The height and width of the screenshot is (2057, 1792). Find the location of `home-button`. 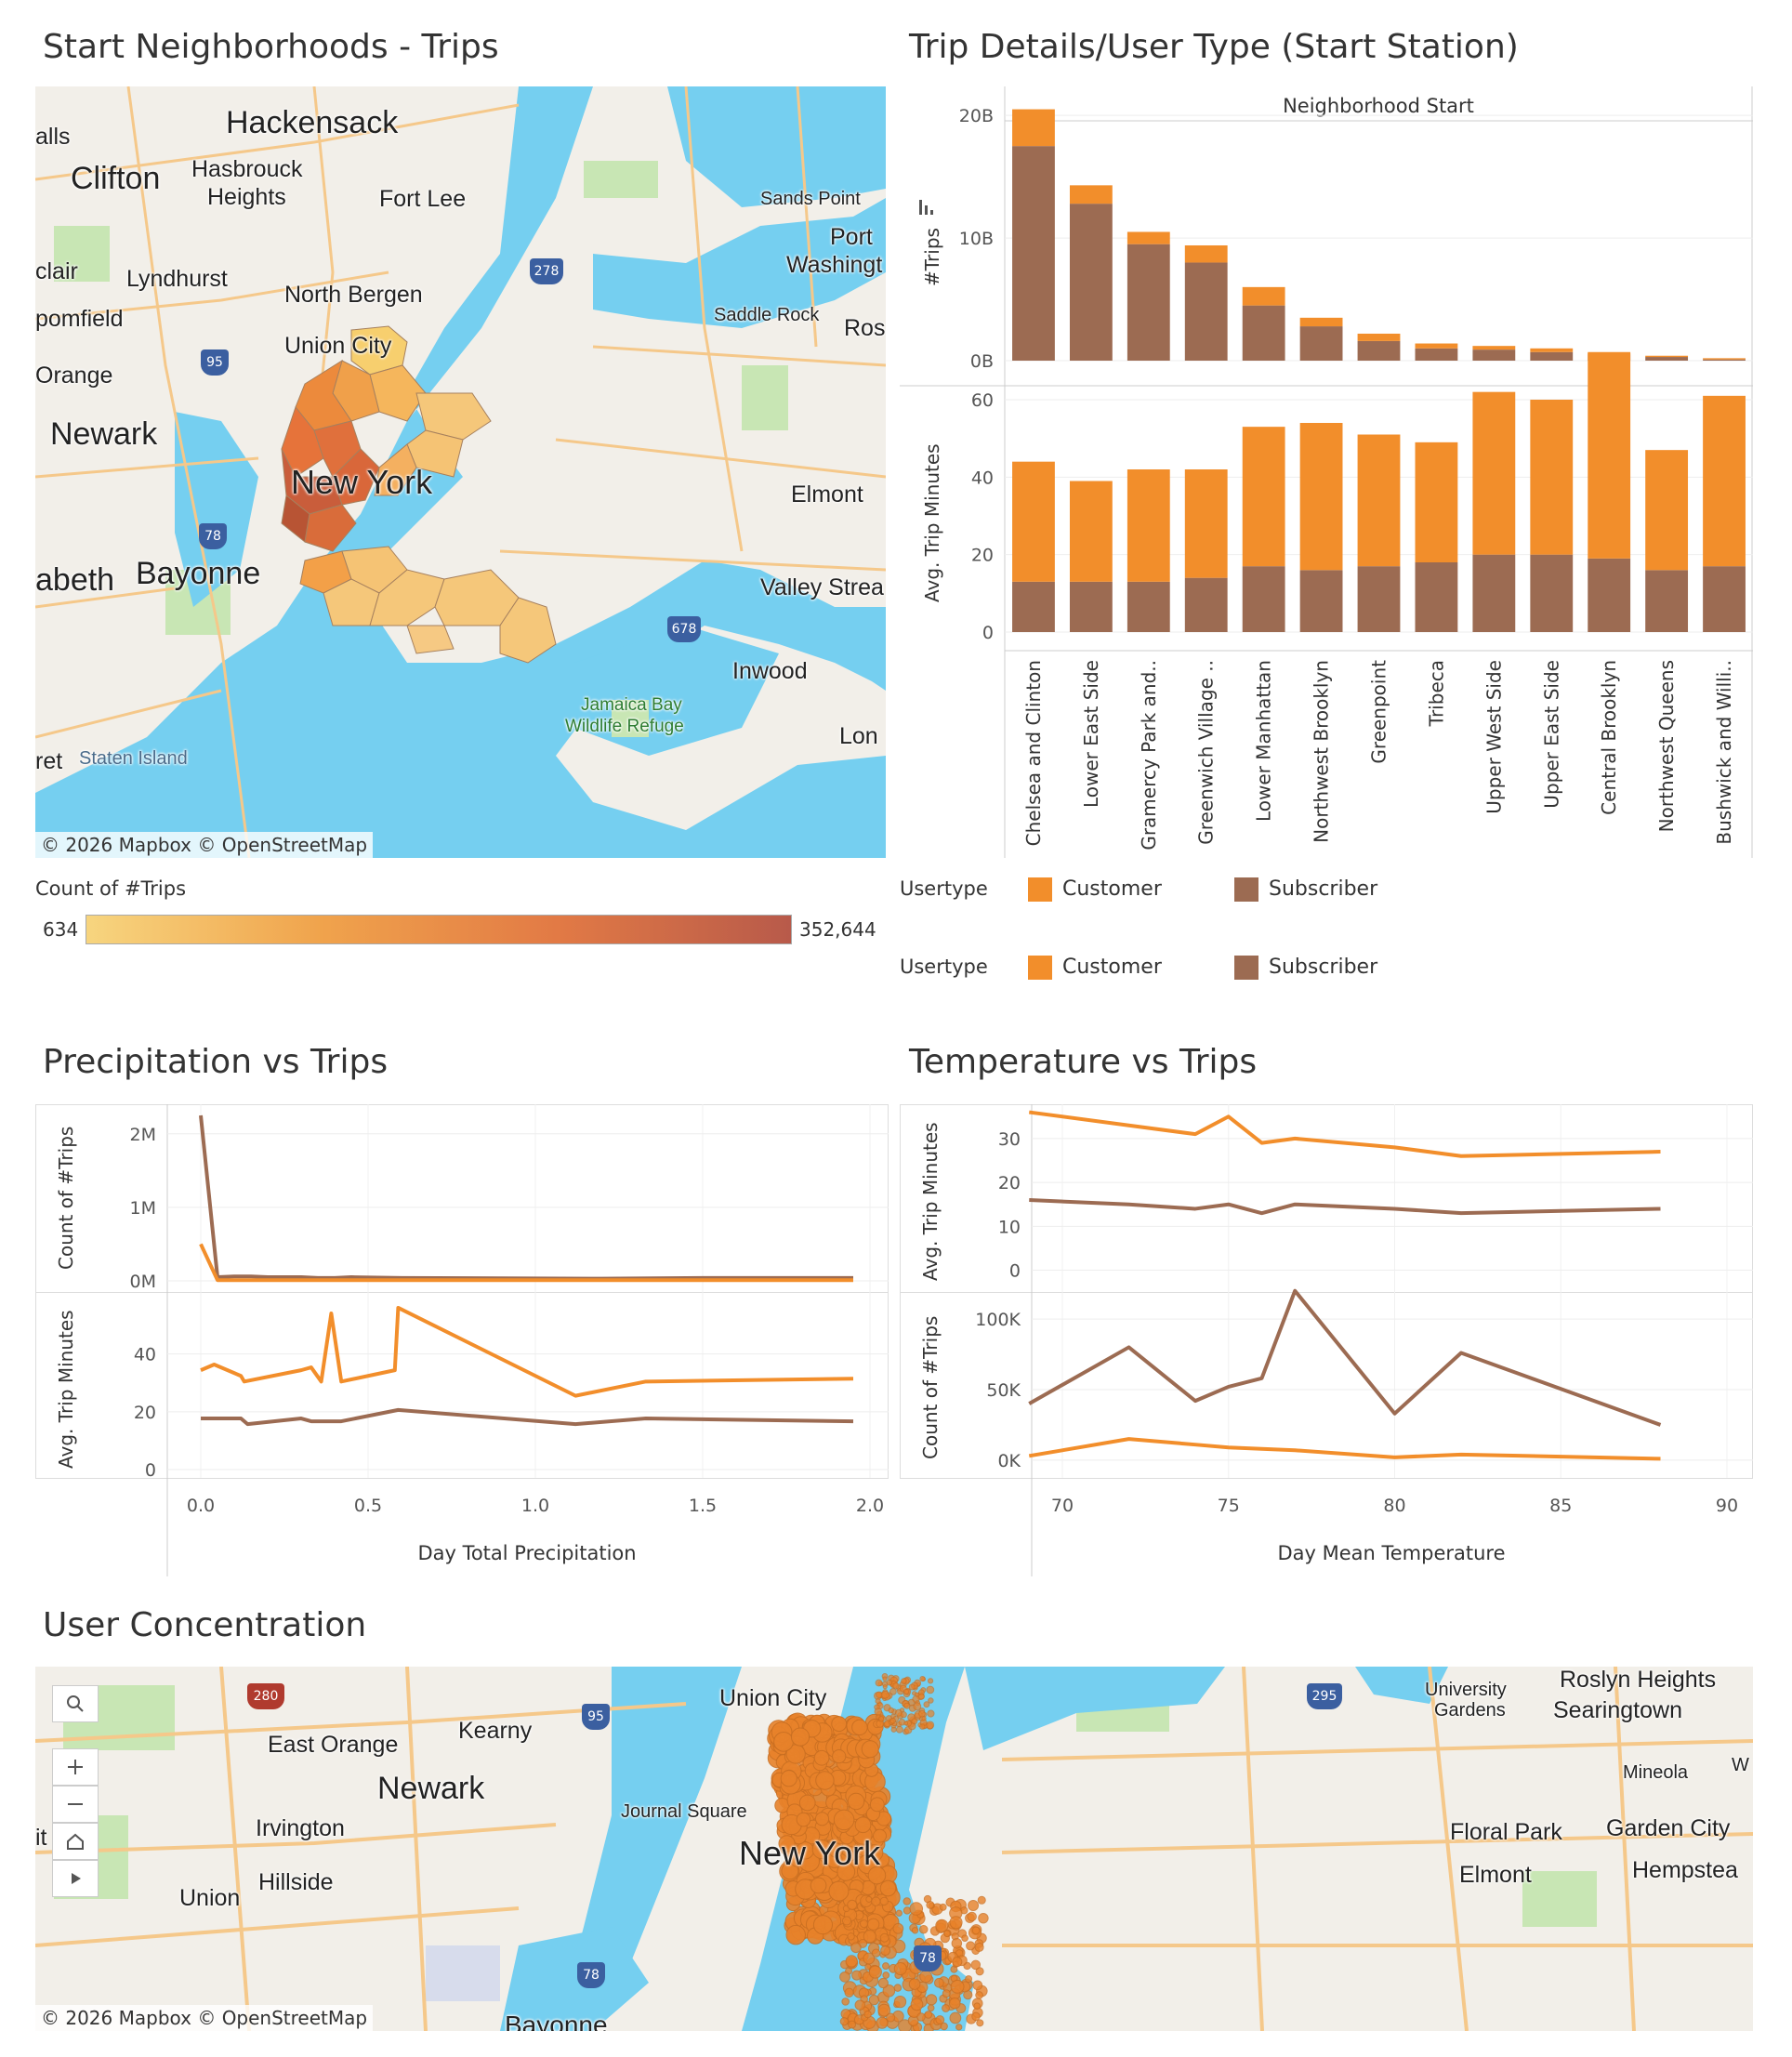

home-button is located at coordinates (76, 1842).